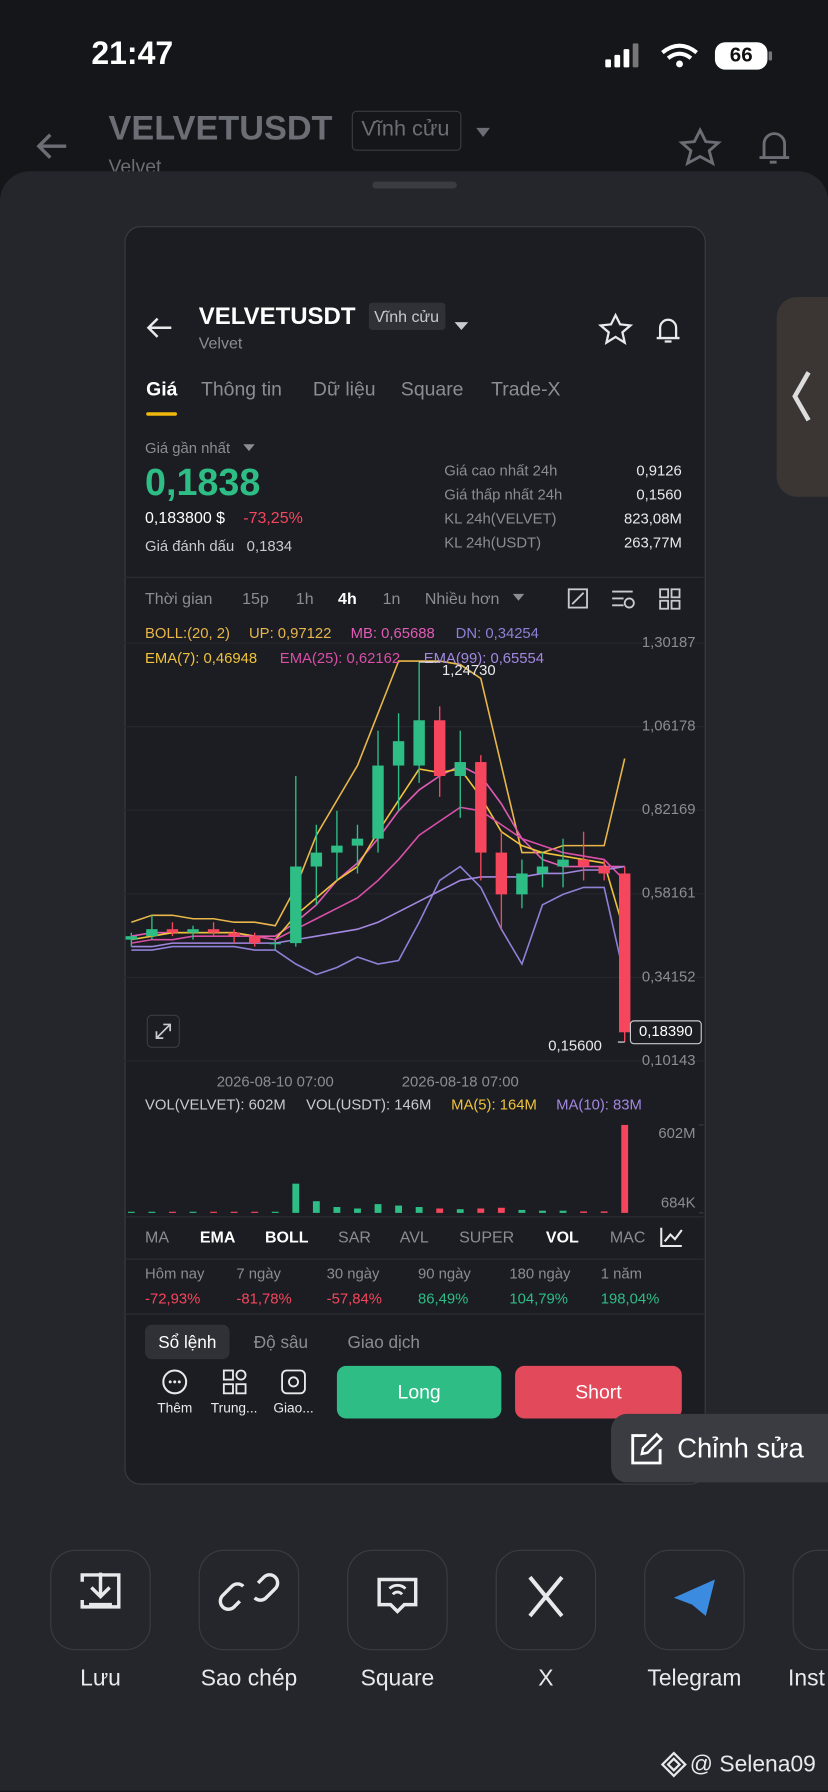  What do you see at coordinates (413, 146) in the screenshot?
I see `background-header-icons` at bounding box center [413, 146].